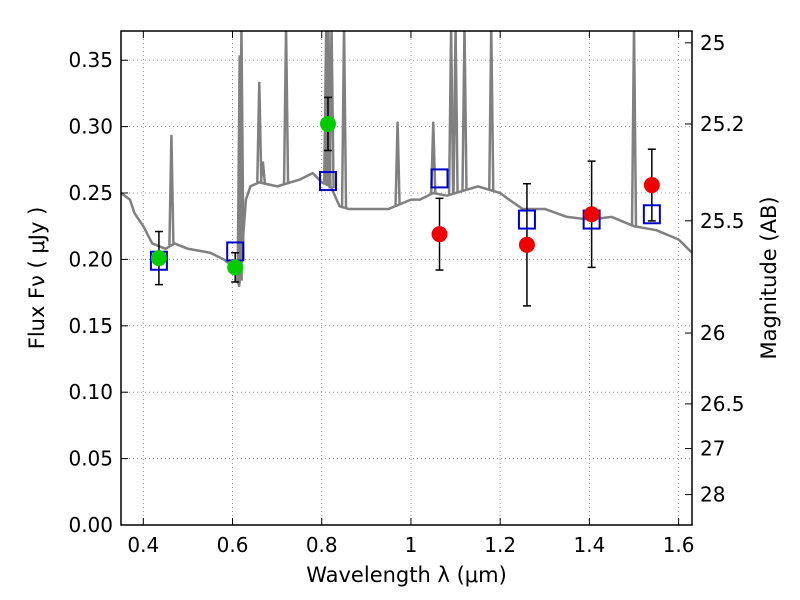  What do you see at coordinates (769, 277) in the screenshot?
I see `right-axis-title: Magnitude (AB)` at bounding box center [769, 277].